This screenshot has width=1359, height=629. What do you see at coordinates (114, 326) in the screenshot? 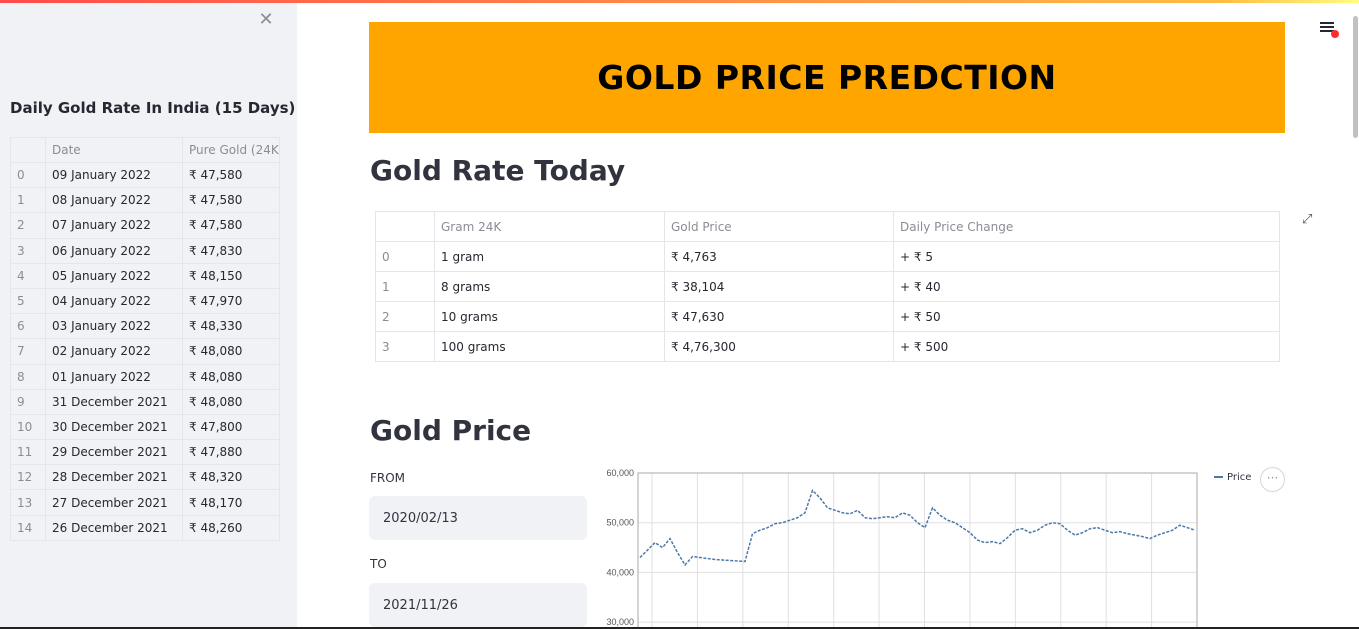
I see `date-cell: 03 January 2022` at bounding box center [114, 326].